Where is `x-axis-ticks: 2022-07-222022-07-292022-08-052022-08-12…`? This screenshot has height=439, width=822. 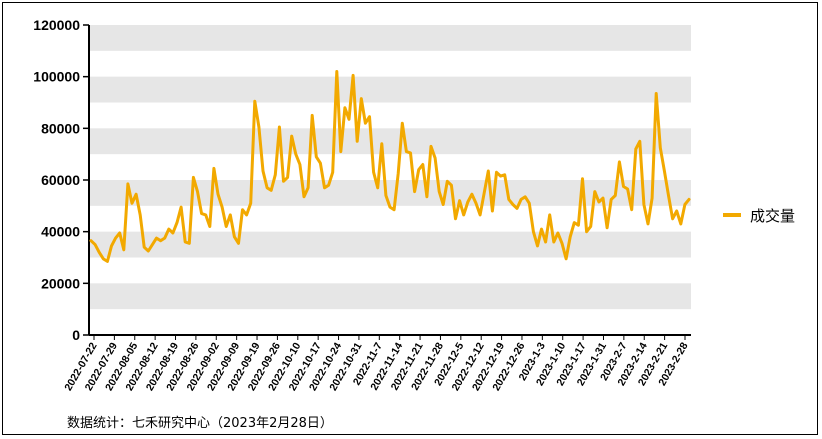
x-axis-ticks: 2022-07-222022-07-292022-08-052022-08-12… is located at coordinates (376, 364).